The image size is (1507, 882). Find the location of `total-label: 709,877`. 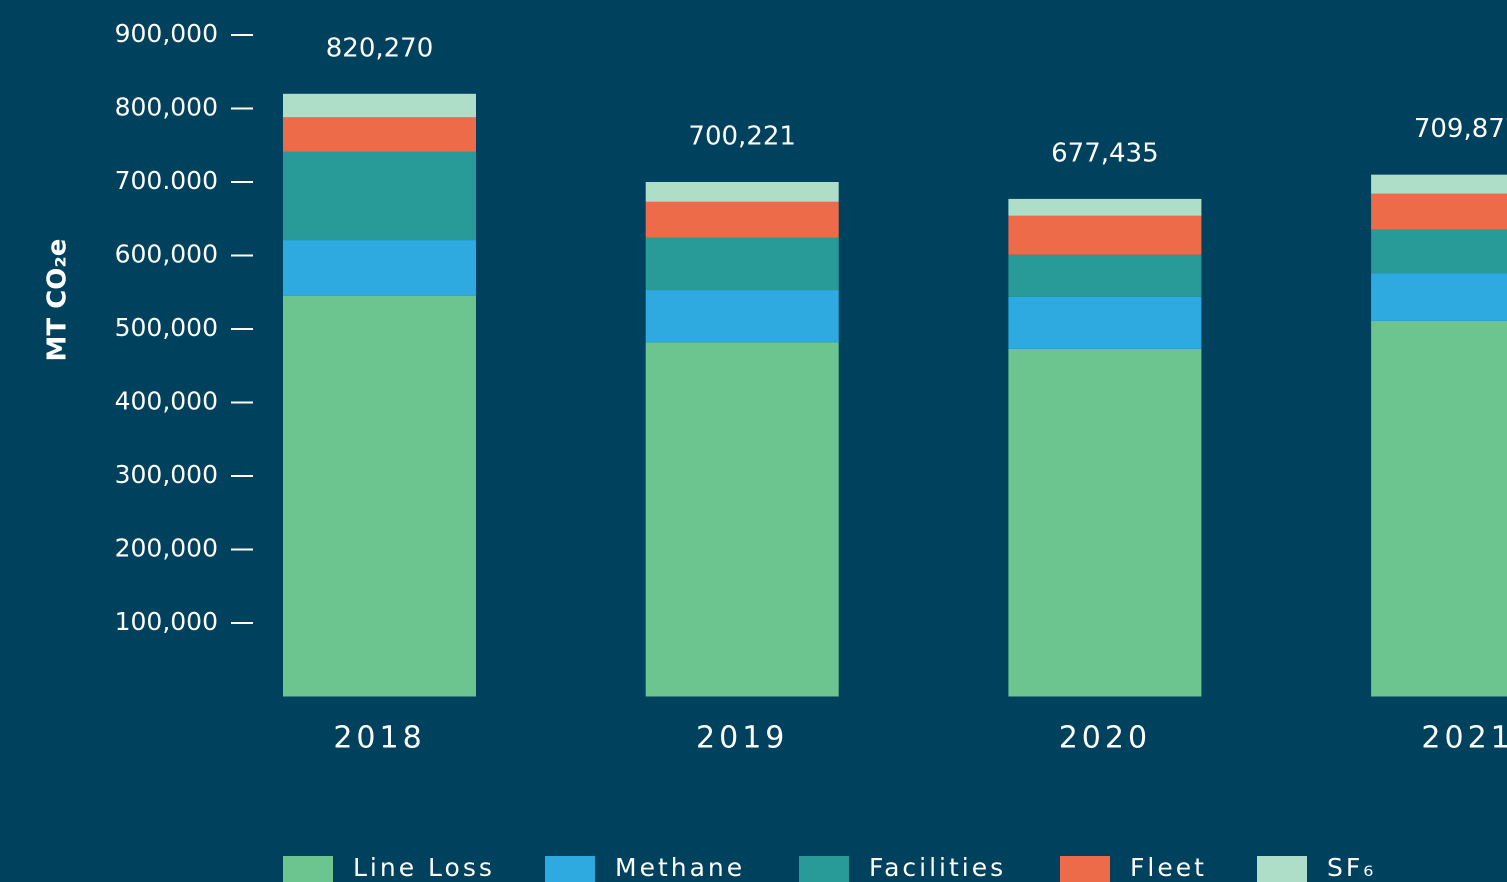

total-label: 709,877 is located at coordinates (1460, 129).